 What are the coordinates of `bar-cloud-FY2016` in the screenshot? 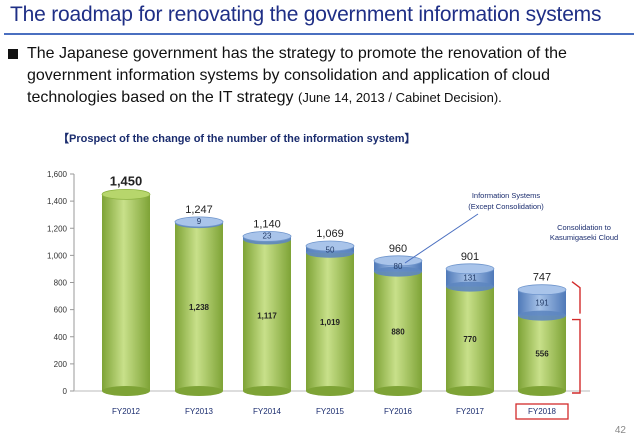 It's located at (398, 266).